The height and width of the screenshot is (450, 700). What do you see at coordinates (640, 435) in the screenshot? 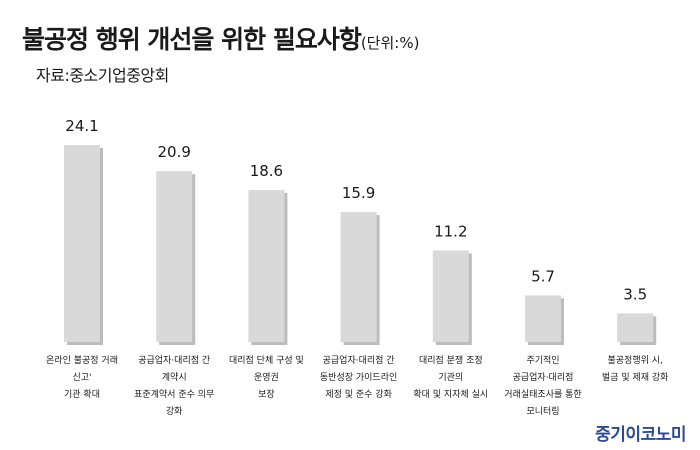
I see `brand-logo-text: 중기이코노미` at bounding box center [640, 435].